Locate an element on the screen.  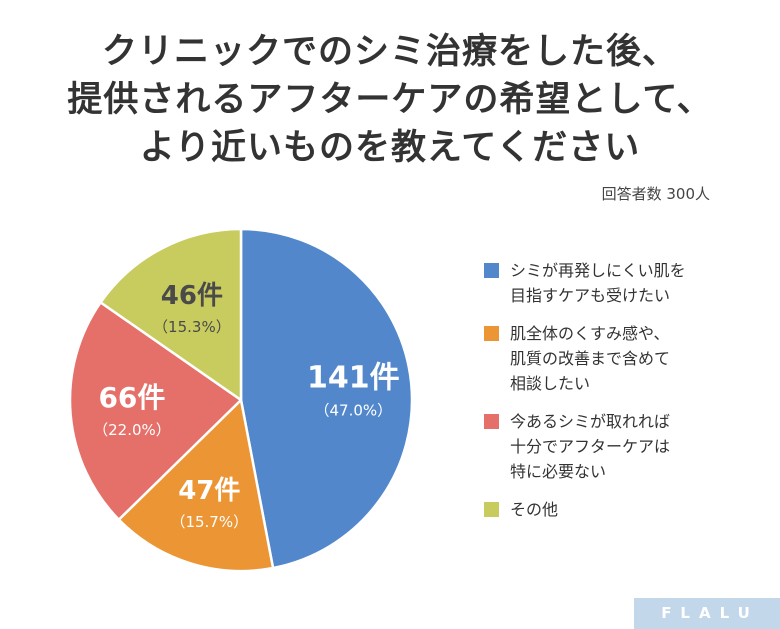
title-line: 提供されるアフターケアの希望として、 is located at coordinates (390, 100).